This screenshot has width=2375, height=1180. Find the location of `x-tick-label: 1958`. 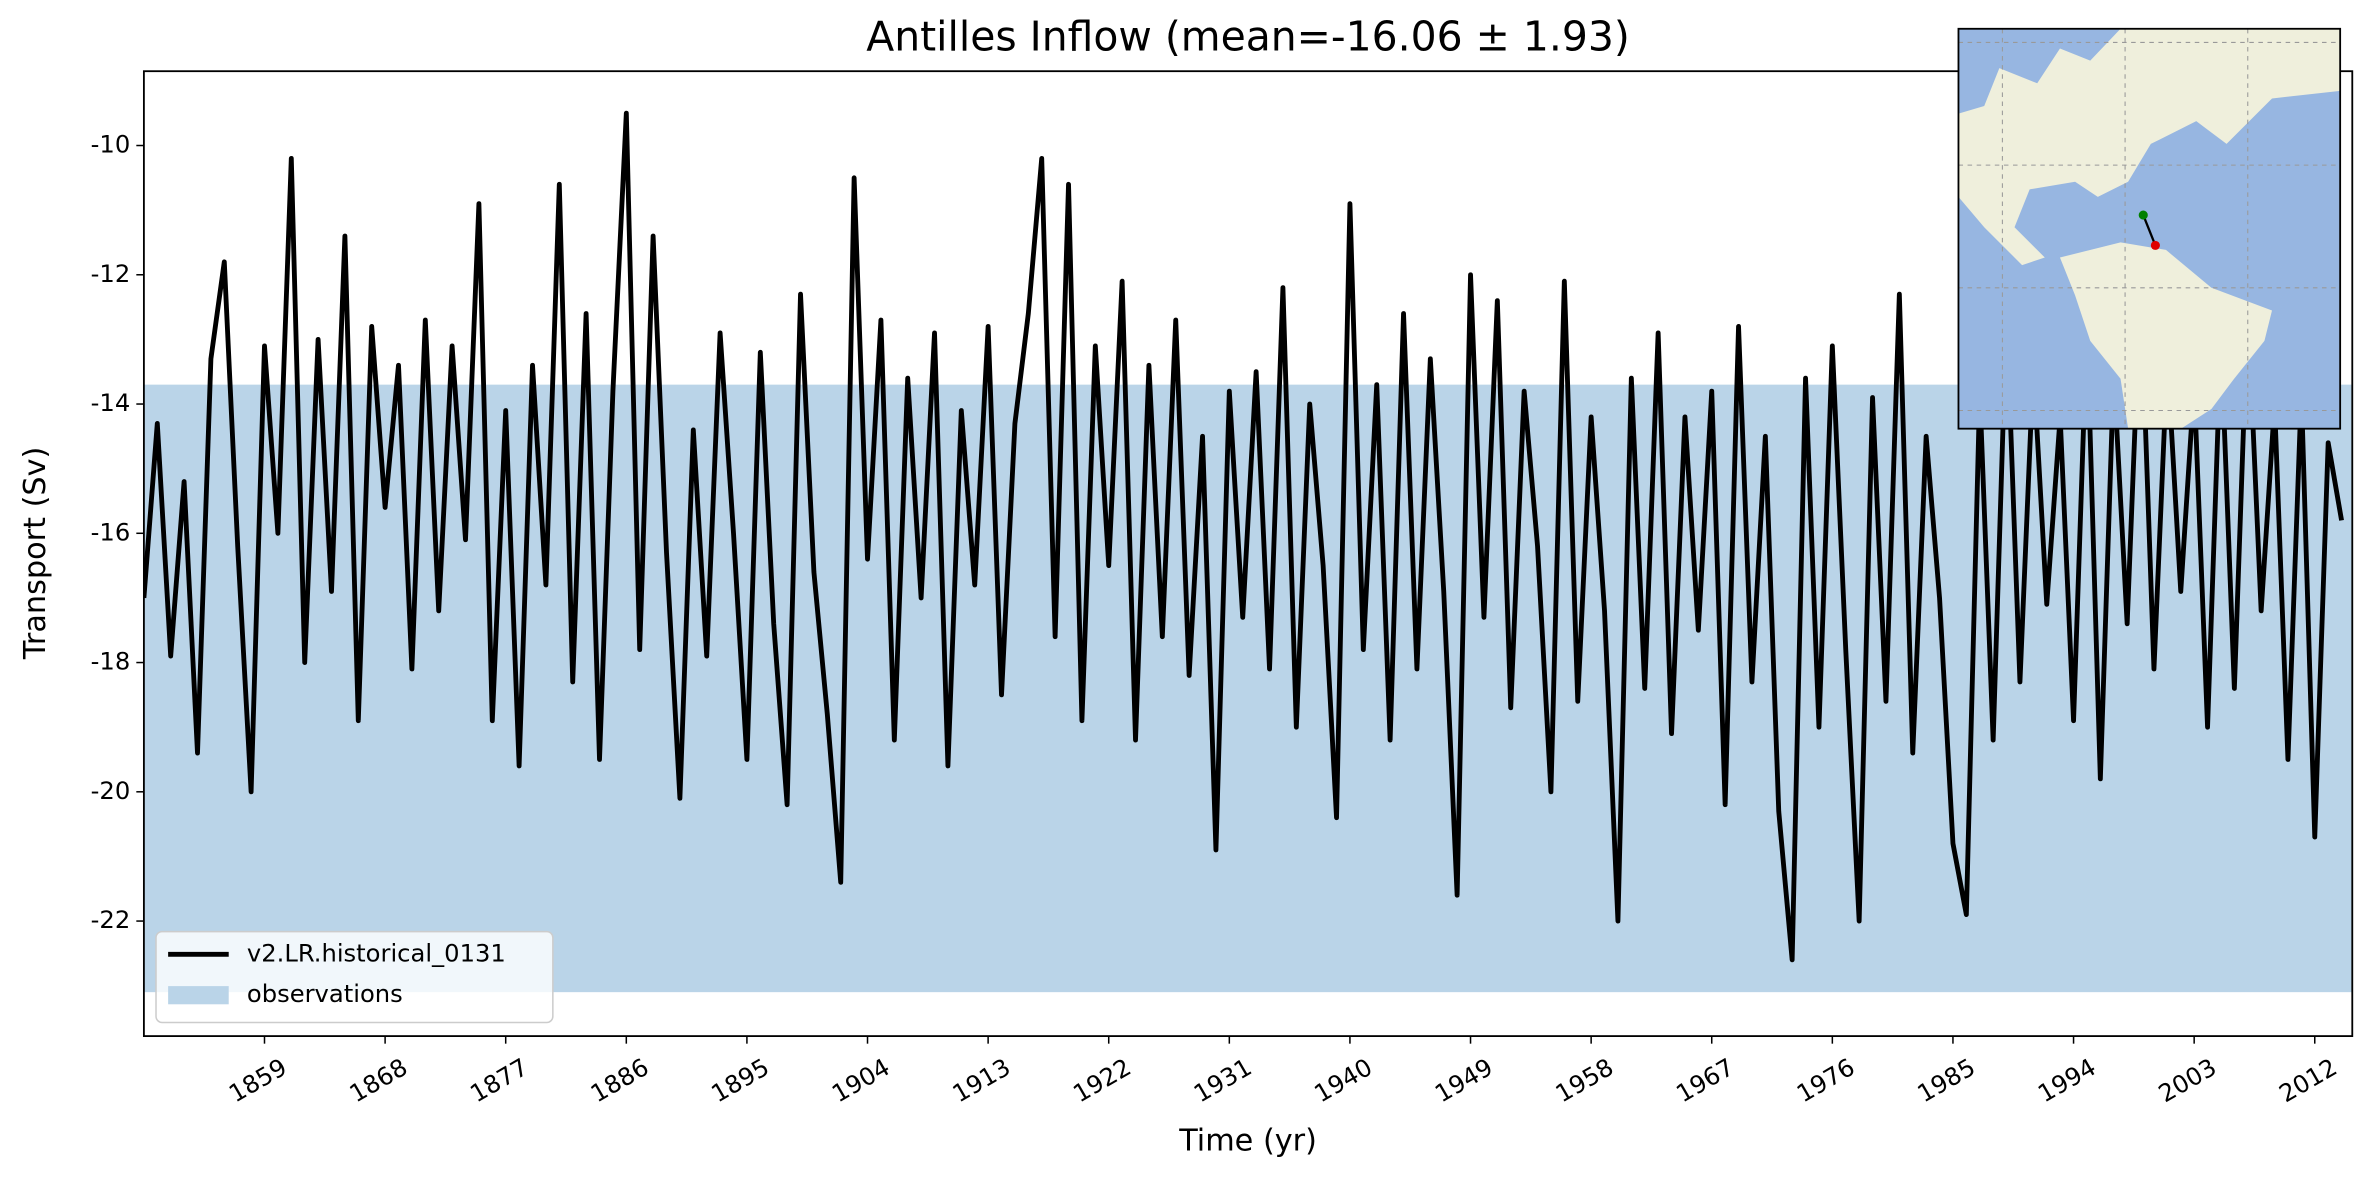

x-tick-label: 1958 is located at coordinates (1584, 1080).